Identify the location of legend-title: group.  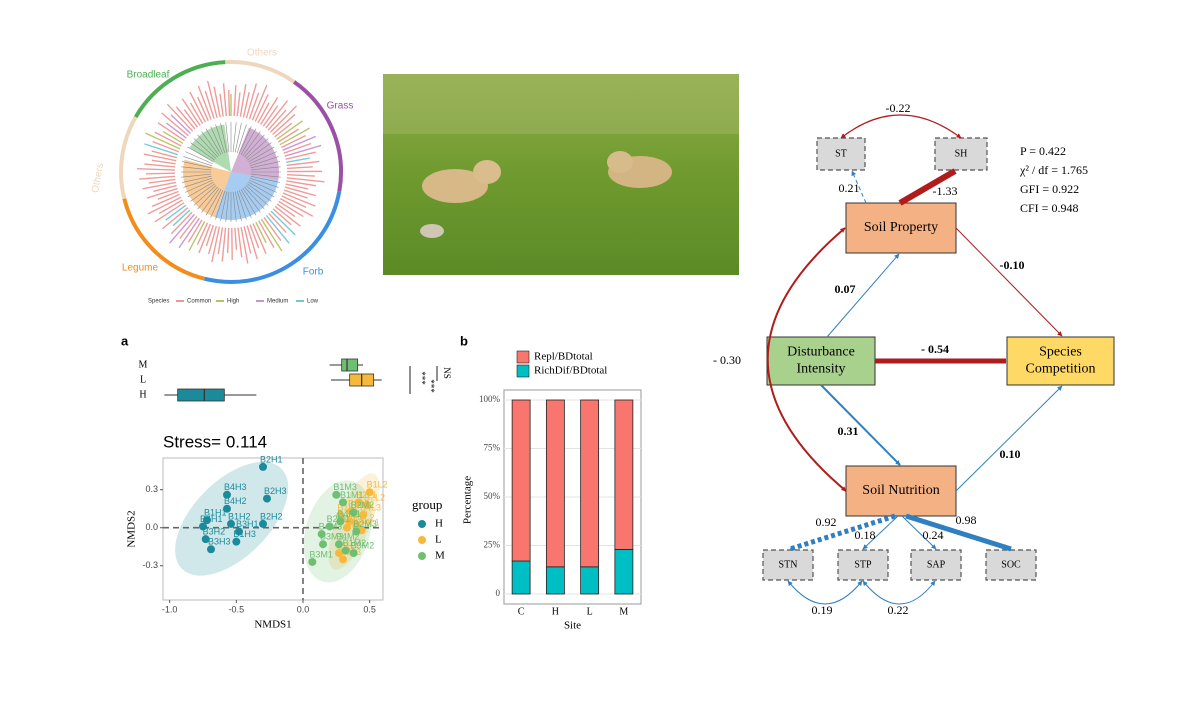
(427, 504).